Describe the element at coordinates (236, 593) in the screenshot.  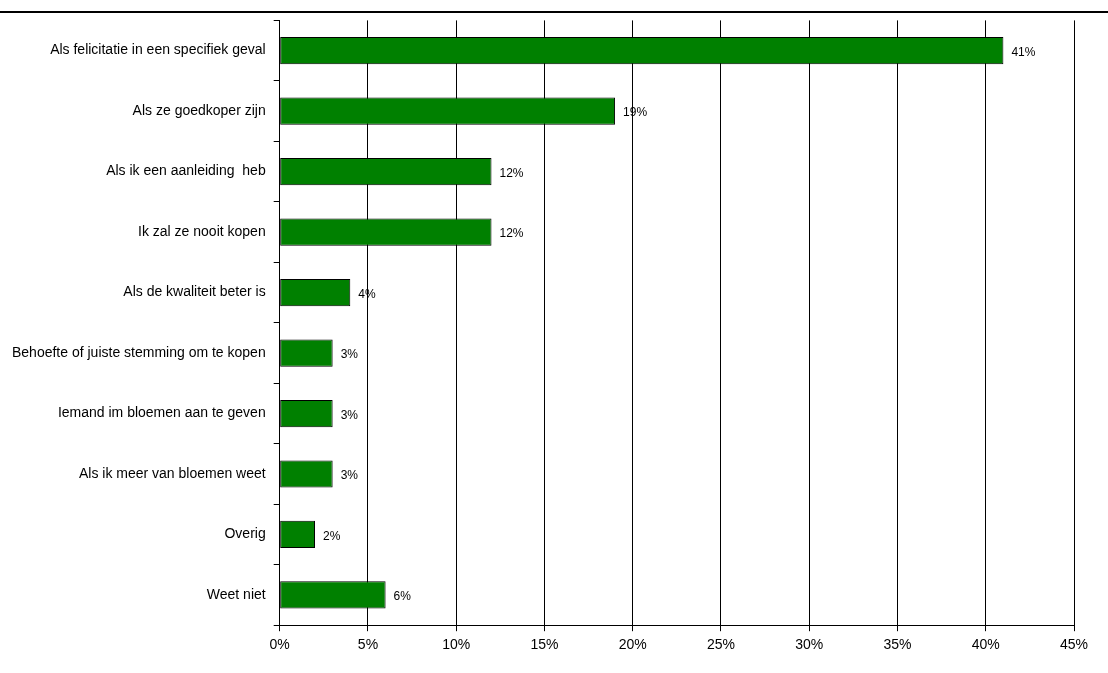
I see `y-tick-label: Weet niet` at that location.